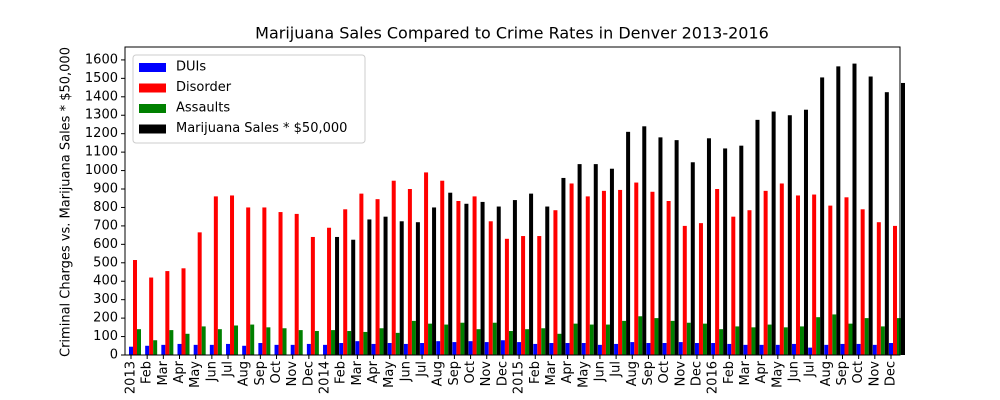  What do you see at coordinates (101, 170) in the screenshot?
I see `y-tick-label: 1000` at bounding box center [101, 170].